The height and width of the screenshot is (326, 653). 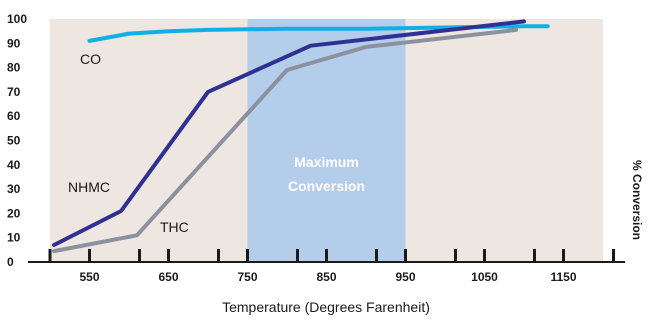 What do you see at coordinates (89, 187) in the screenshot?
I see `series-label-nhmc: NHMC` at bounding box center [89, 187].